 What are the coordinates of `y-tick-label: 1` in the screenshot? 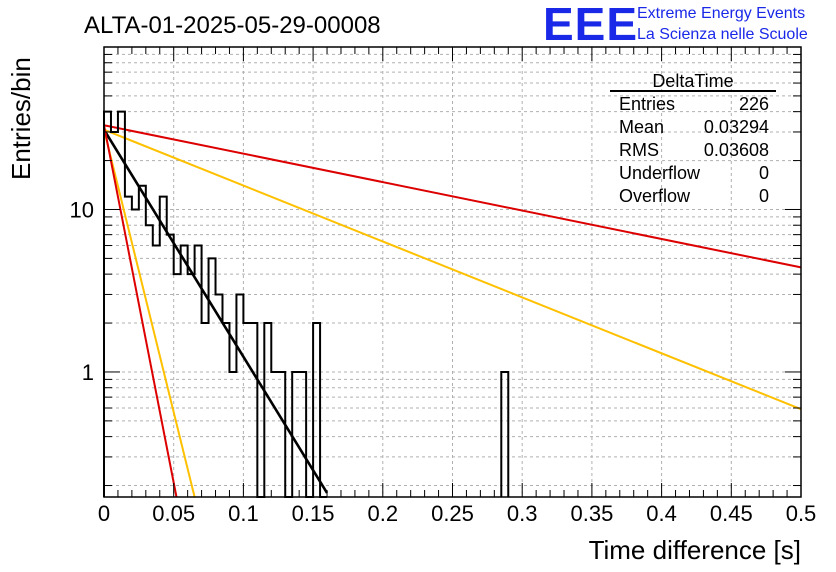 It's located at (88, 372).